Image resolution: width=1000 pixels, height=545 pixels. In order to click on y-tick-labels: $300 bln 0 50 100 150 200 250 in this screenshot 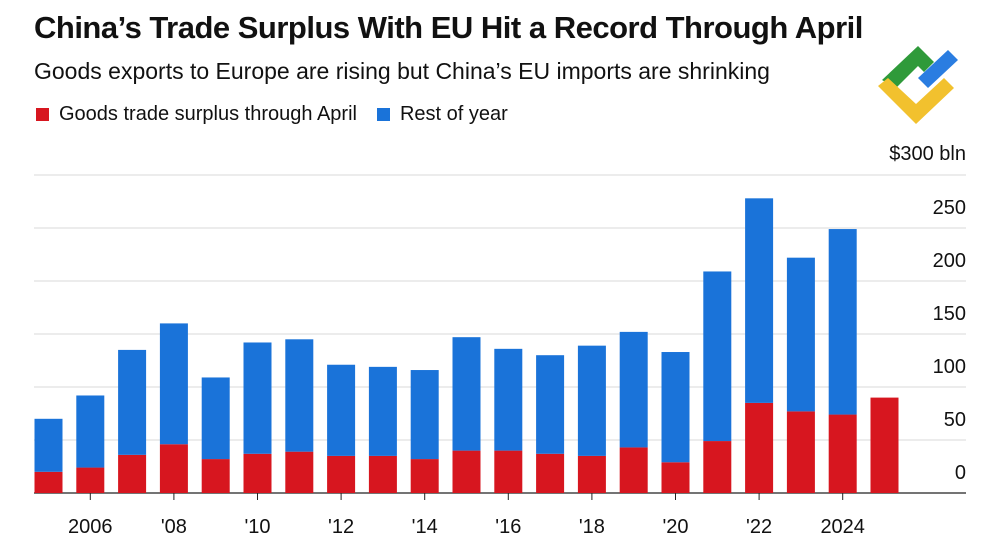, I will do `click(927, 313)`.